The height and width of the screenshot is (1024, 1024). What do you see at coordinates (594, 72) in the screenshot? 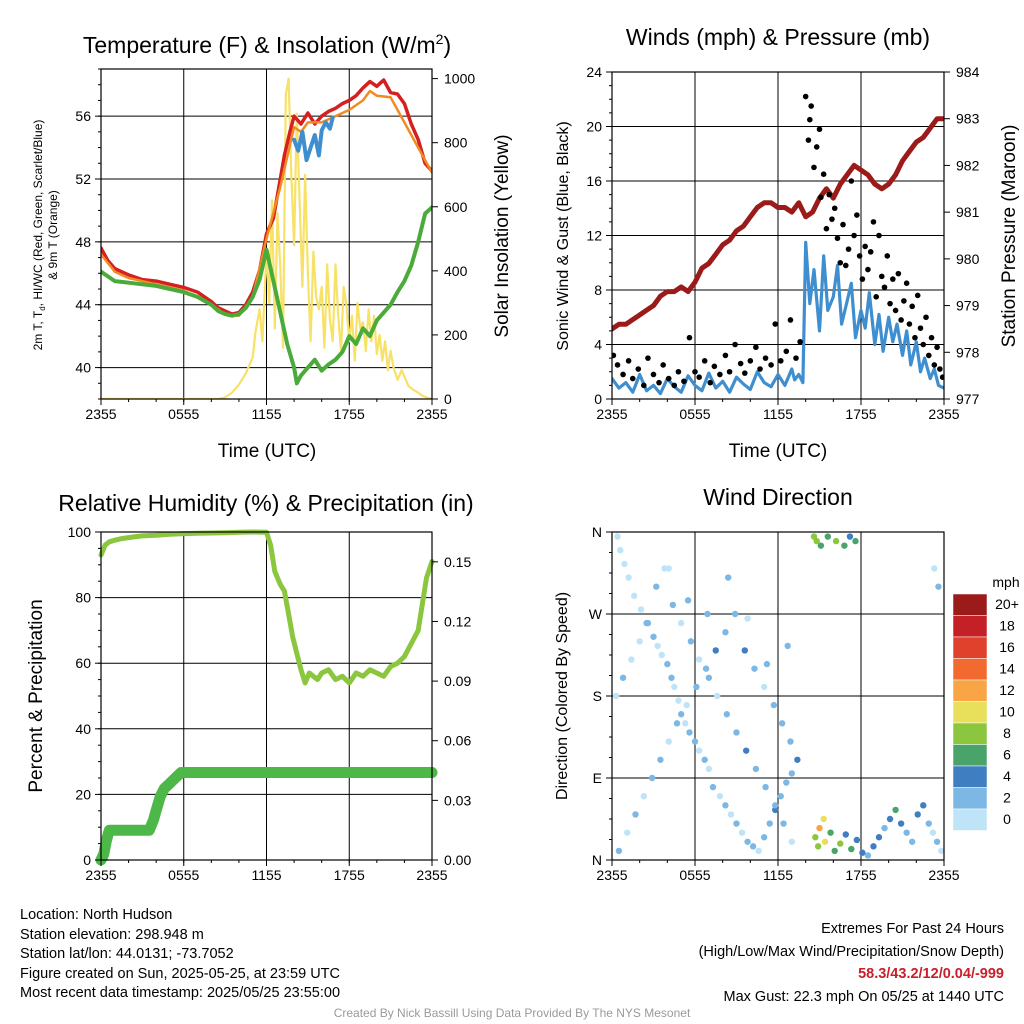
I see `y-tick-label: 24` at bounding box center [594, 72].